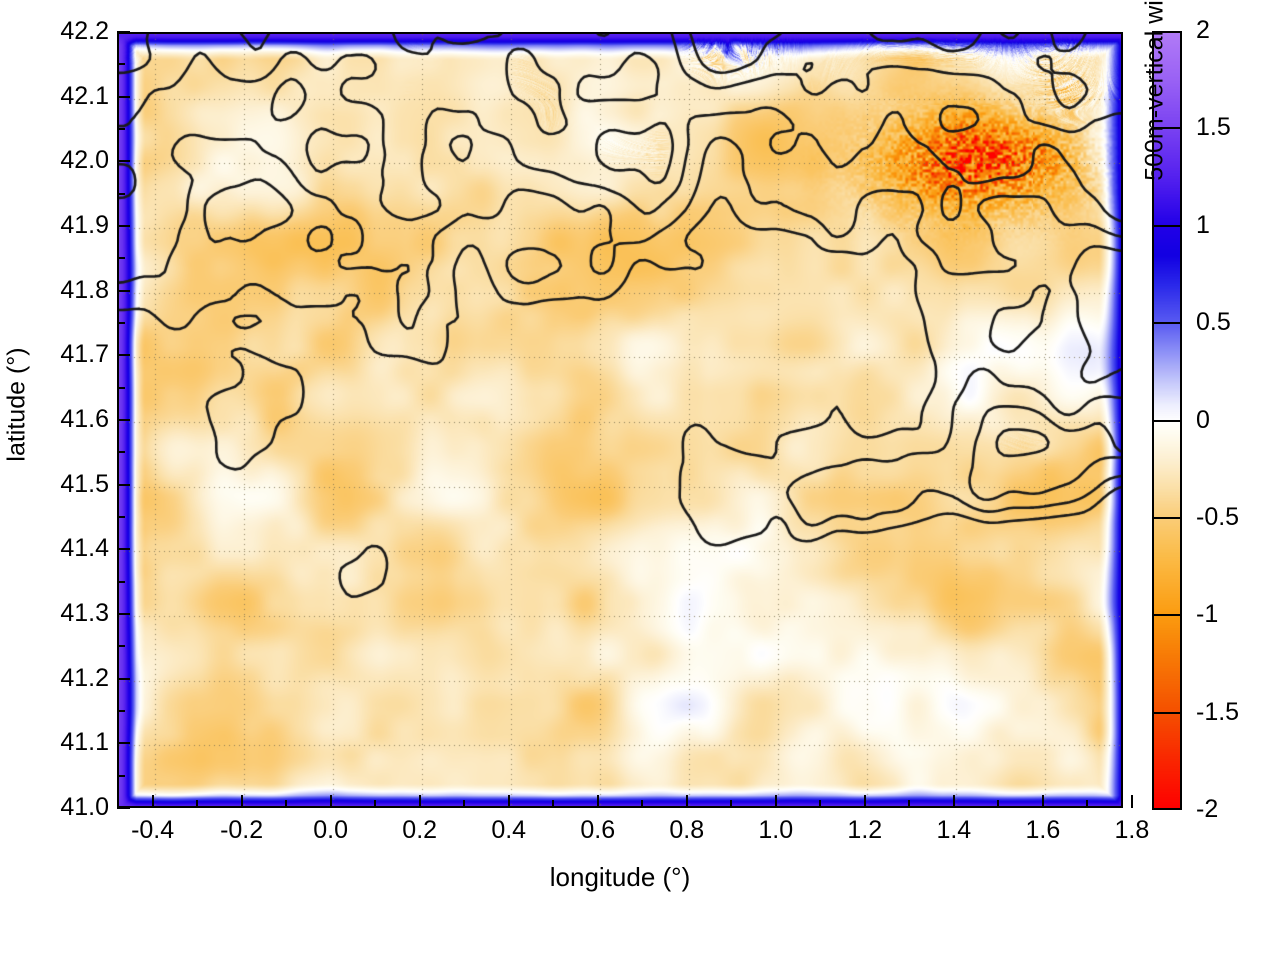 This screenshot has height=960, width=1280. Describe the element at coordinates (1043, 830) in the screenshot. I see `x-tick-label: 1.6` at that location.